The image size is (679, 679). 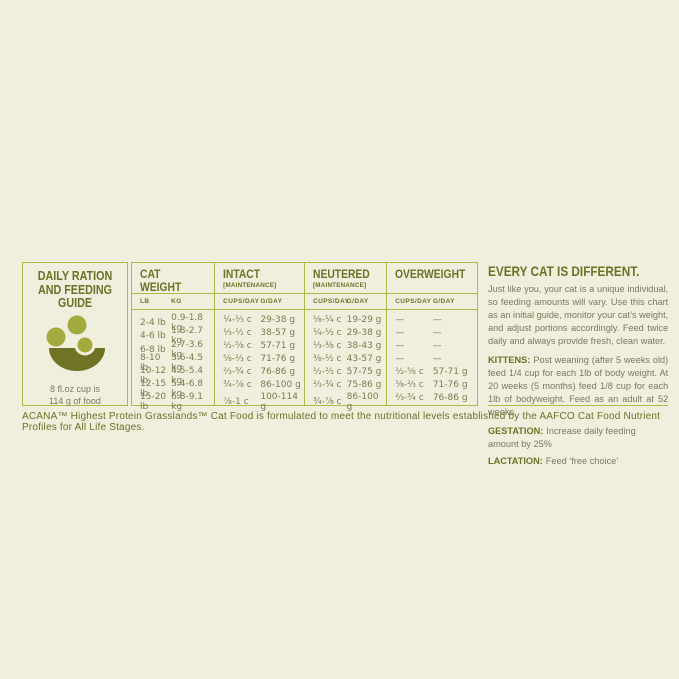 I want to click on table-row: ⅓-½ c 38-57 g, so click(x=259, y=332).